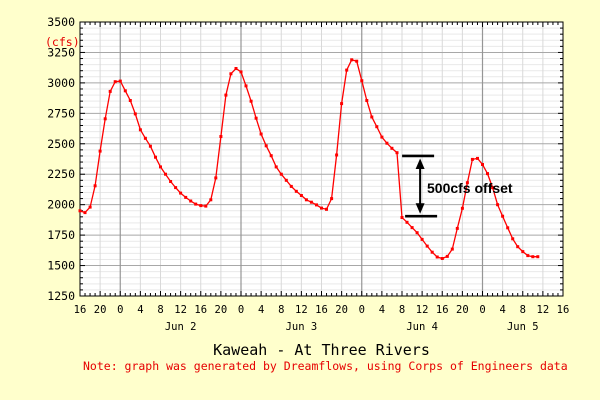 The height and width of the screenshot is (400, 600). What do you see at coordinates (61, 144) in the screenshot?
I see `y-tick-label: 2500` at bounding box center [61, 144].